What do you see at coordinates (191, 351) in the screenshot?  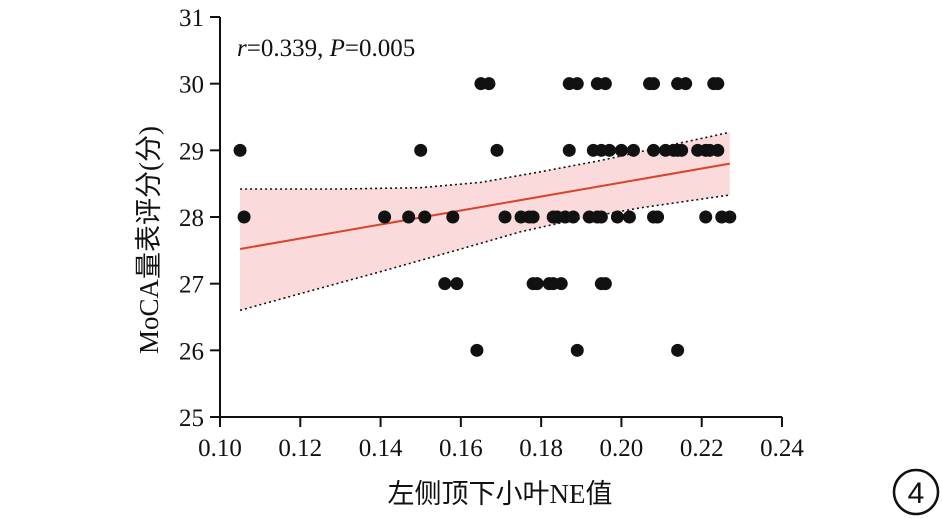 I see `y-tick-label: 26` at bounding box center [191, 351].